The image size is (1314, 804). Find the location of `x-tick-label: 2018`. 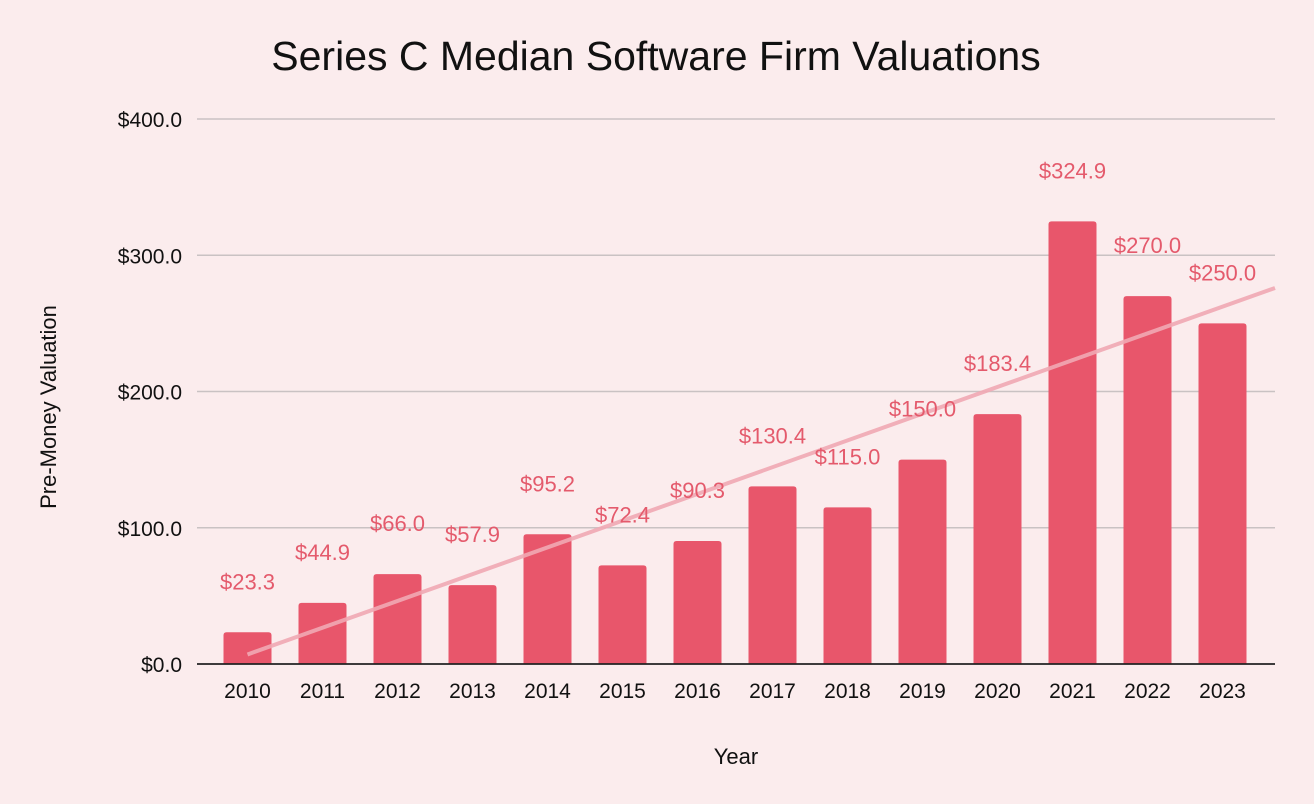

x-tick-label: 2018 is located at coordinates (847, 691).